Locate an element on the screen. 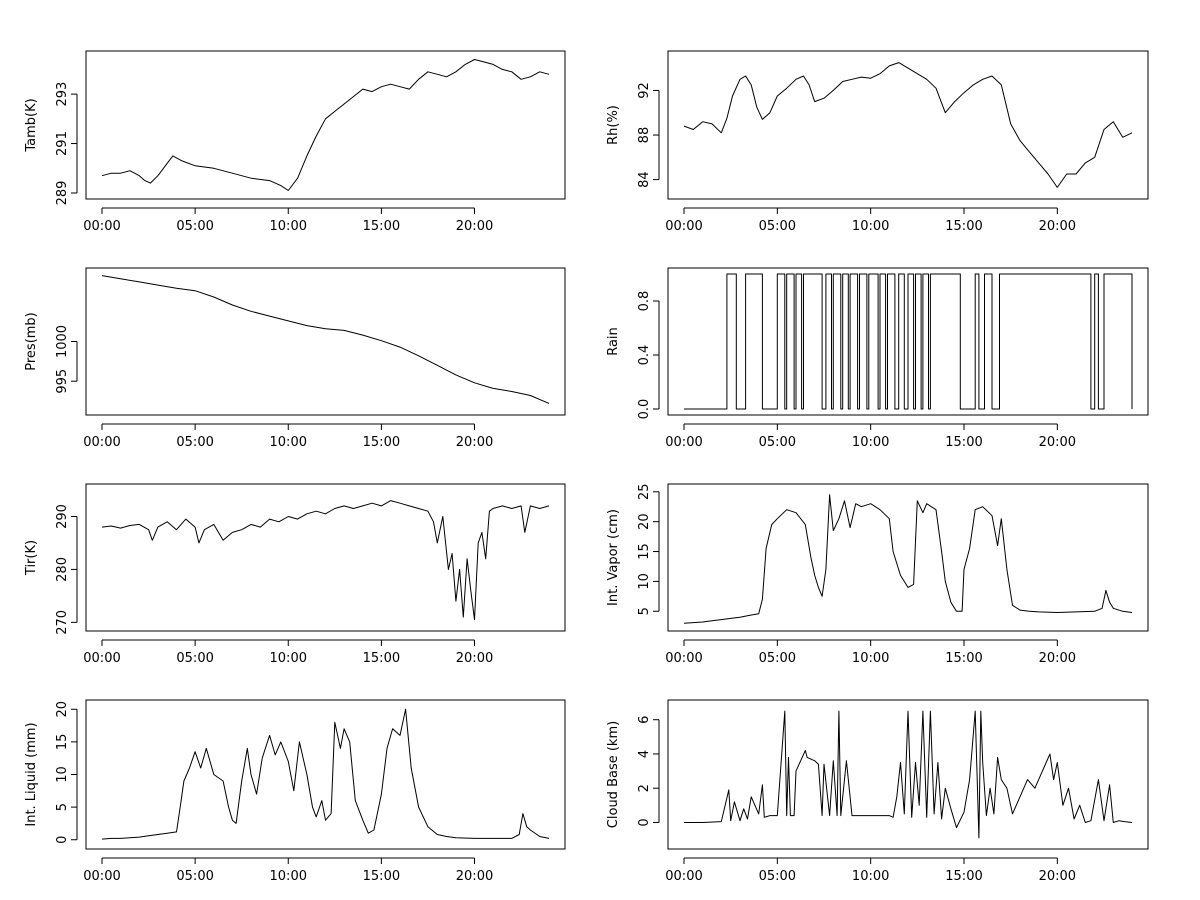 This screenshot has height=900, width=1200. y-tick-label: 995 is located at coordinates (62, 381).